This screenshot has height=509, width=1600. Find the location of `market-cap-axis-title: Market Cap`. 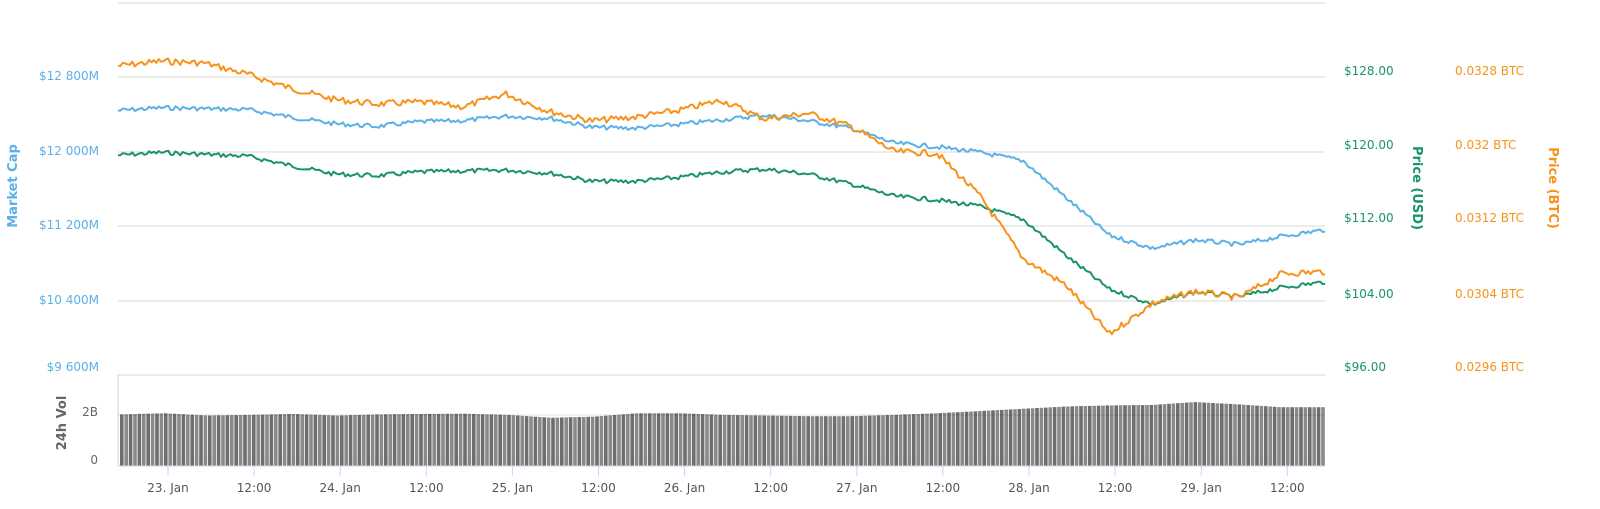

market-cap-axis-title: Market Cap is located at coordinates (13, 186).